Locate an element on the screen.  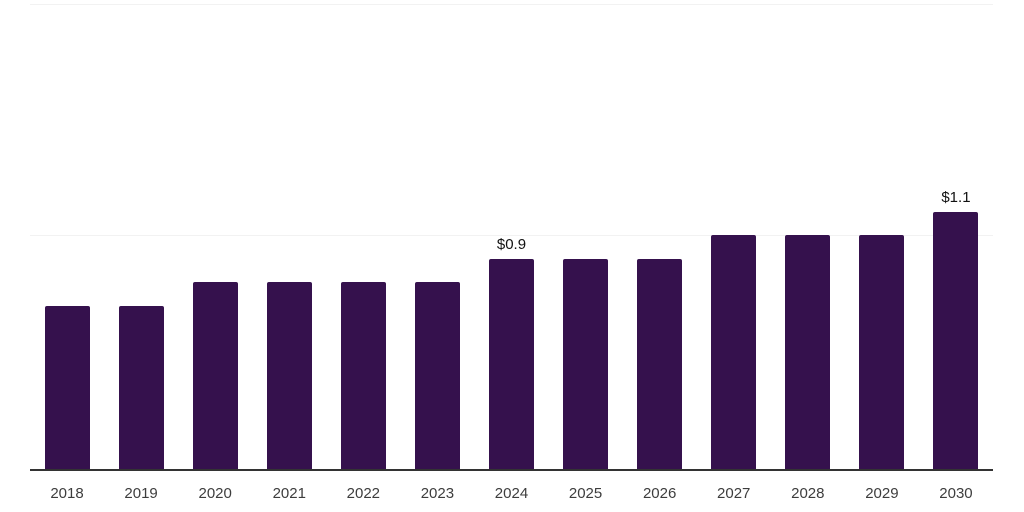
x-axis-label-2018: 2018 is located at coordinates (67, 493).